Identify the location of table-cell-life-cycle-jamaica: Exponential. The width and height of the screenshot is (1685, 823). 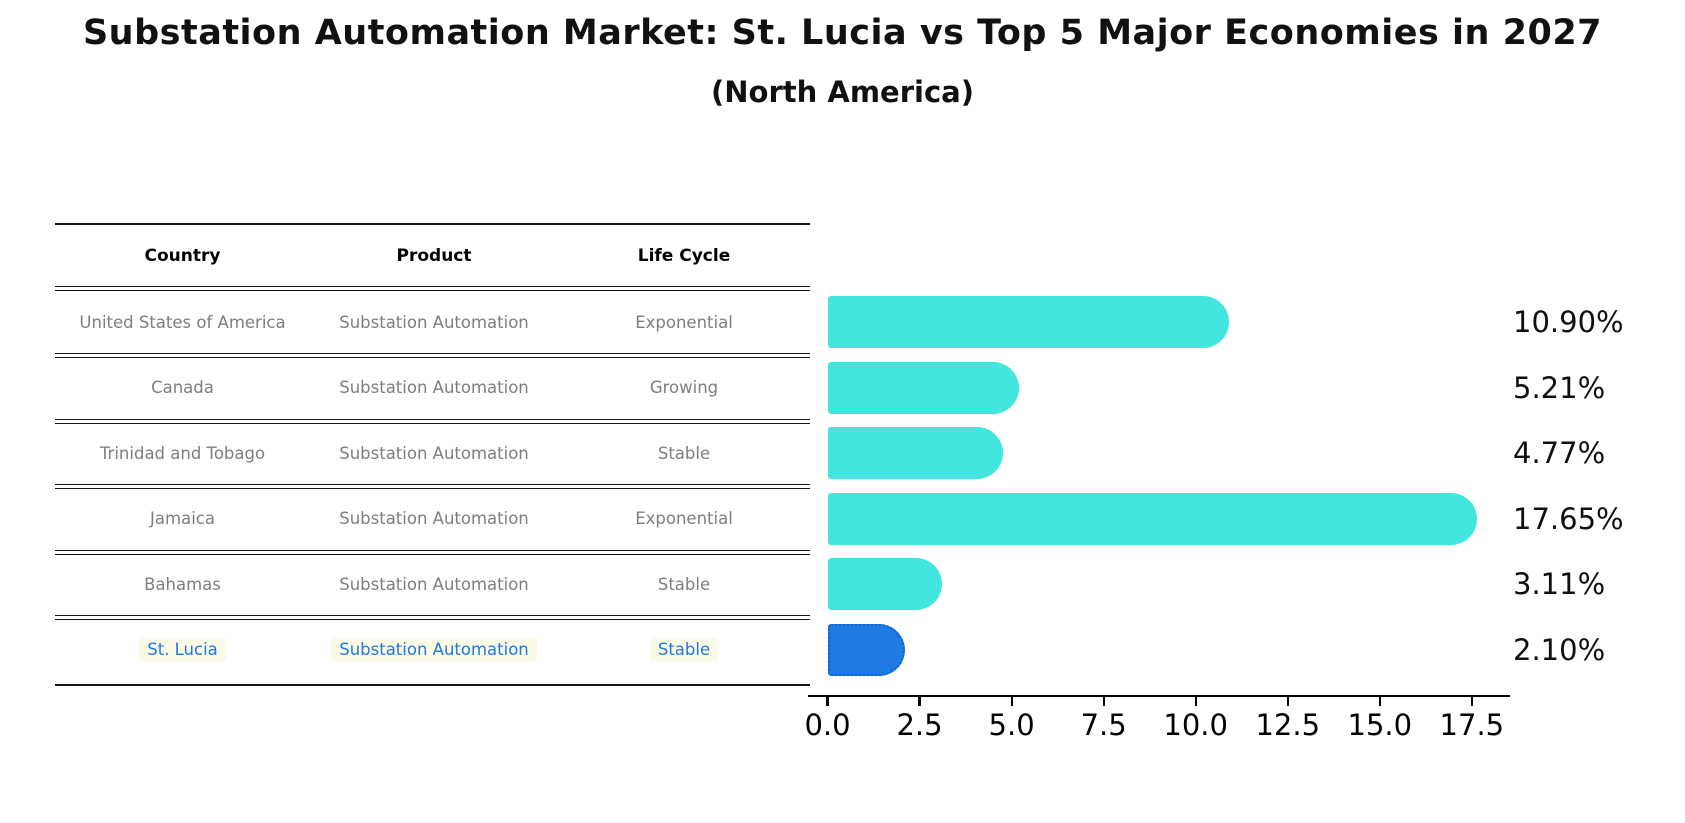
(684, 519).